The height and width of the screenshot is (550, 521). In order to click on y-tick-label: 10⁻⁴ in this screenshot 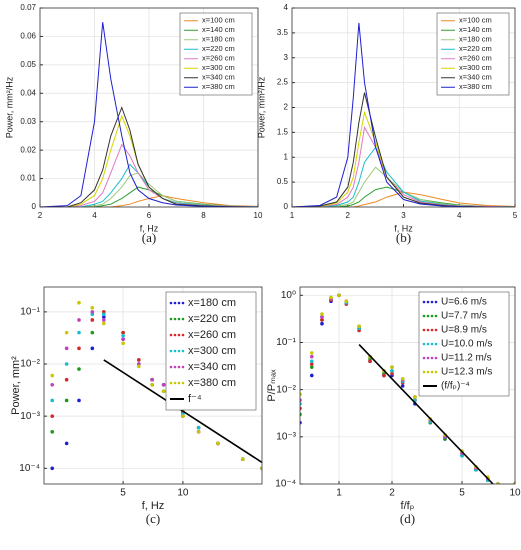, I will do `click(285, 484)`.